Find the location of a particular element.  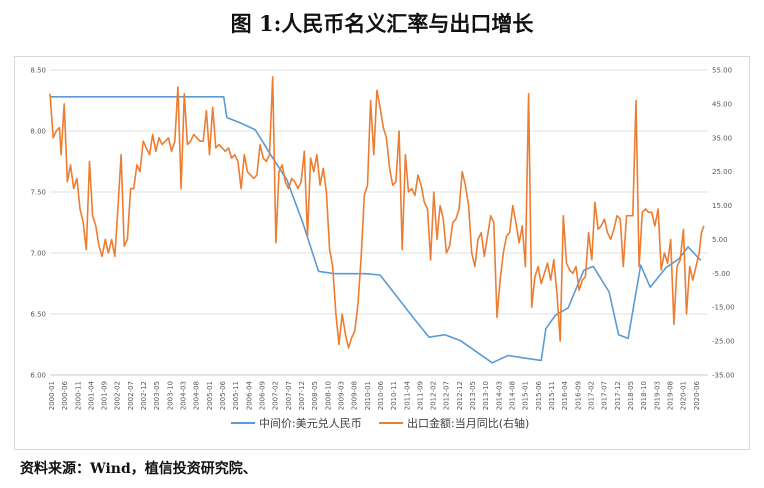

left-tick-label: 6.00 is located at coordinates (38, 376).